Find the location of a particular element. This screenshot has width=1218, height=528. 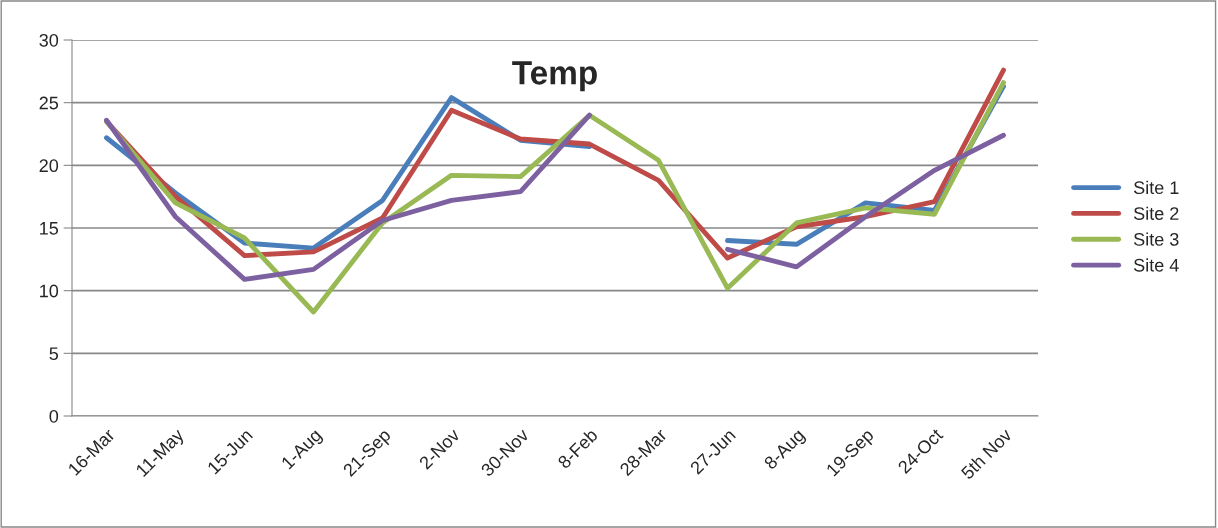

y-tick-label: 20 is located at coordinates (49, 166).